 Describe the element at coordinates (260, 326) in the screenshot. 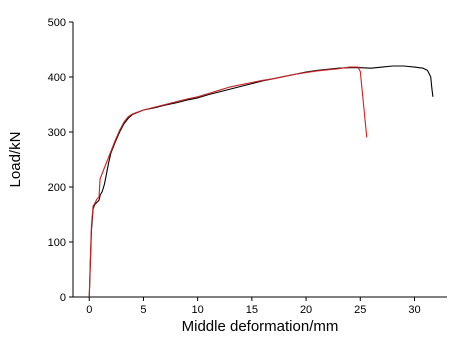

I see `x-axis-title: Middle deformation/mm` at that location.